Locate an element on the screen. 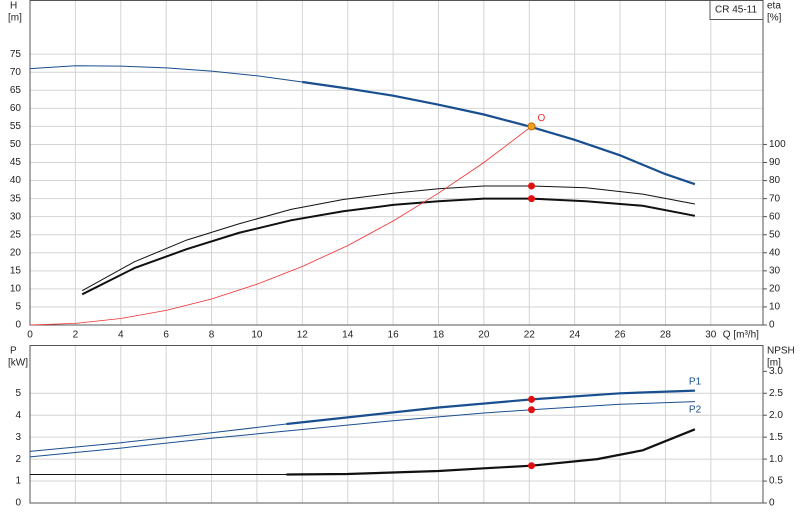 The image size is (800, 520). y2-tick-label: 30 is located at coordinates (775, 270).